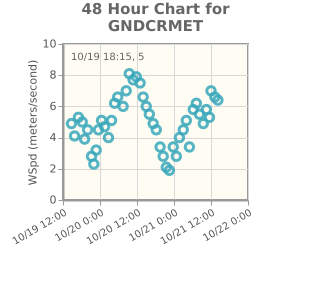 The width and height of the screenshot is (325, 282). What do you see at coordinates (53, 200) in the screenshot?
I see `y-tick-label: 0` at bounding box center [53, 200].